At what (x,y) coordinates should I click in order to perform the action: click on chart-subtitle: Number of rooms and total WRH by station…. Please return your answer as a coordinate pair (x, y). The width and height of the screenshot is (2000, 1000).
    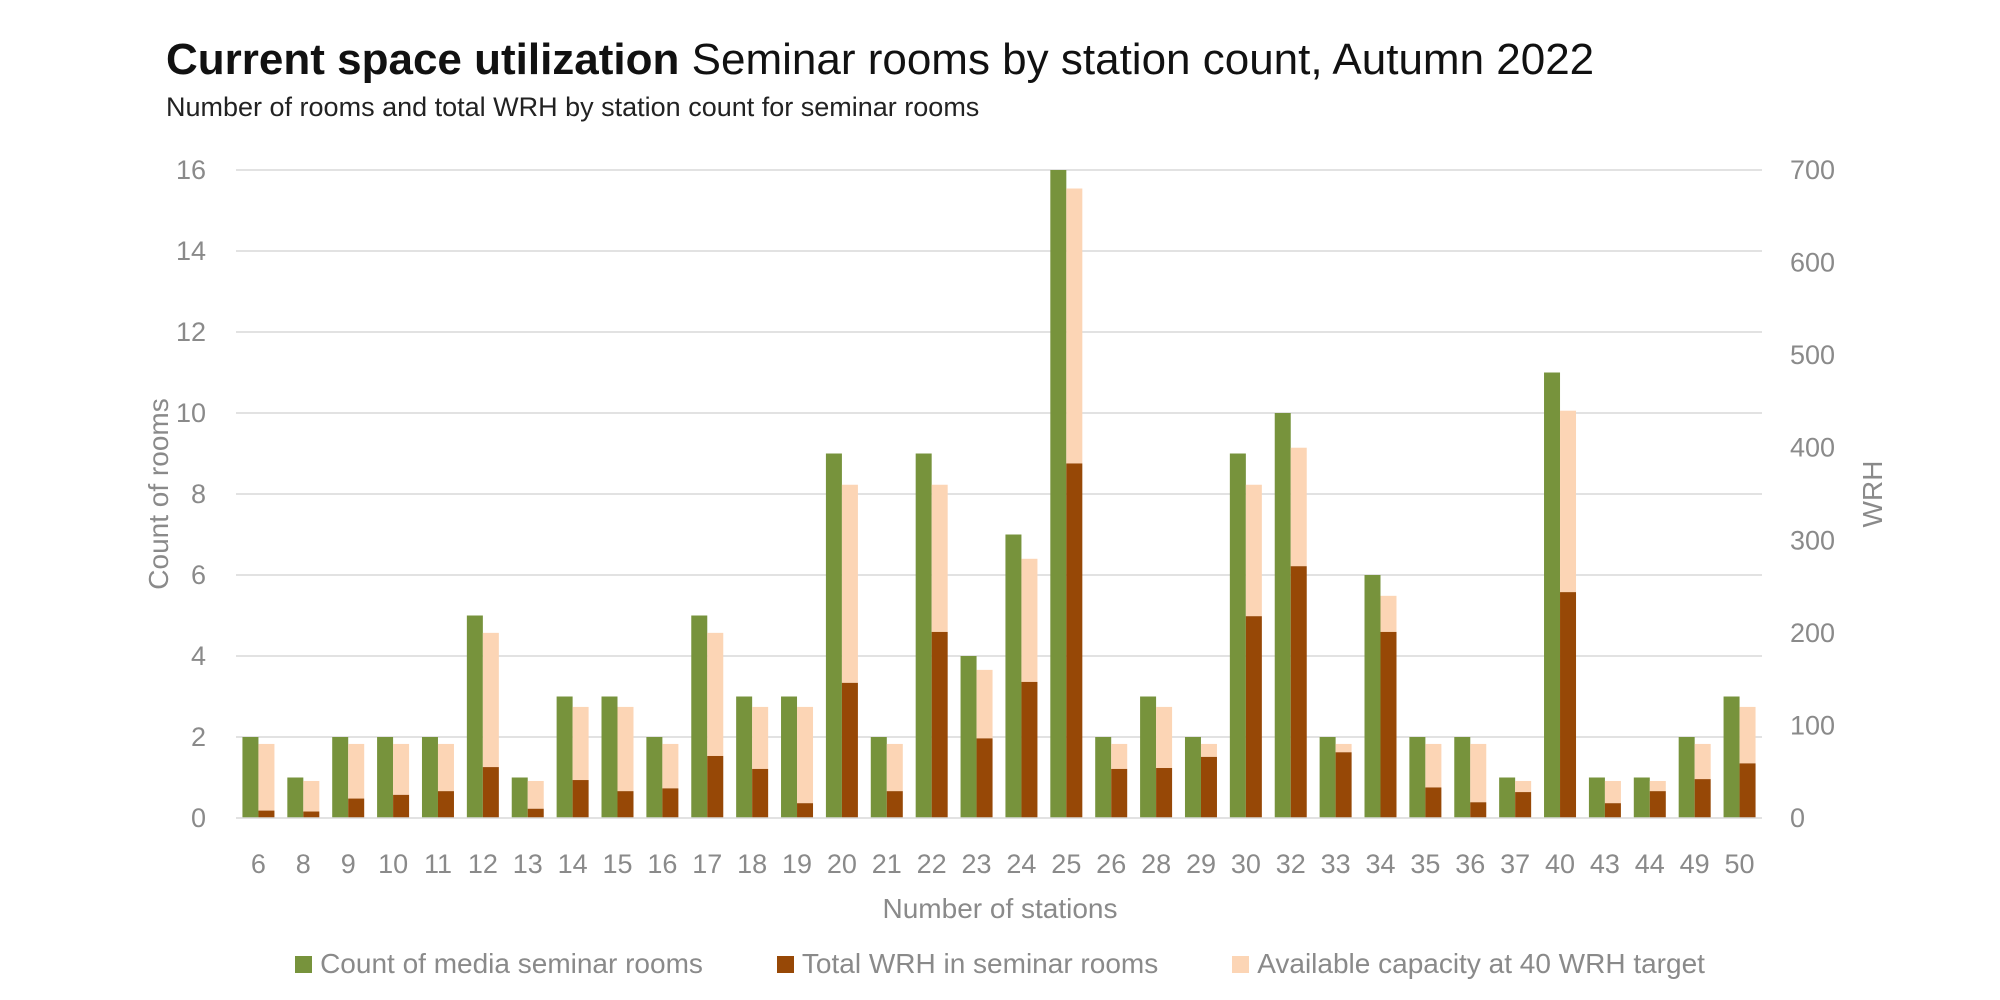
    Looking at the image, I should click on (573, 107).